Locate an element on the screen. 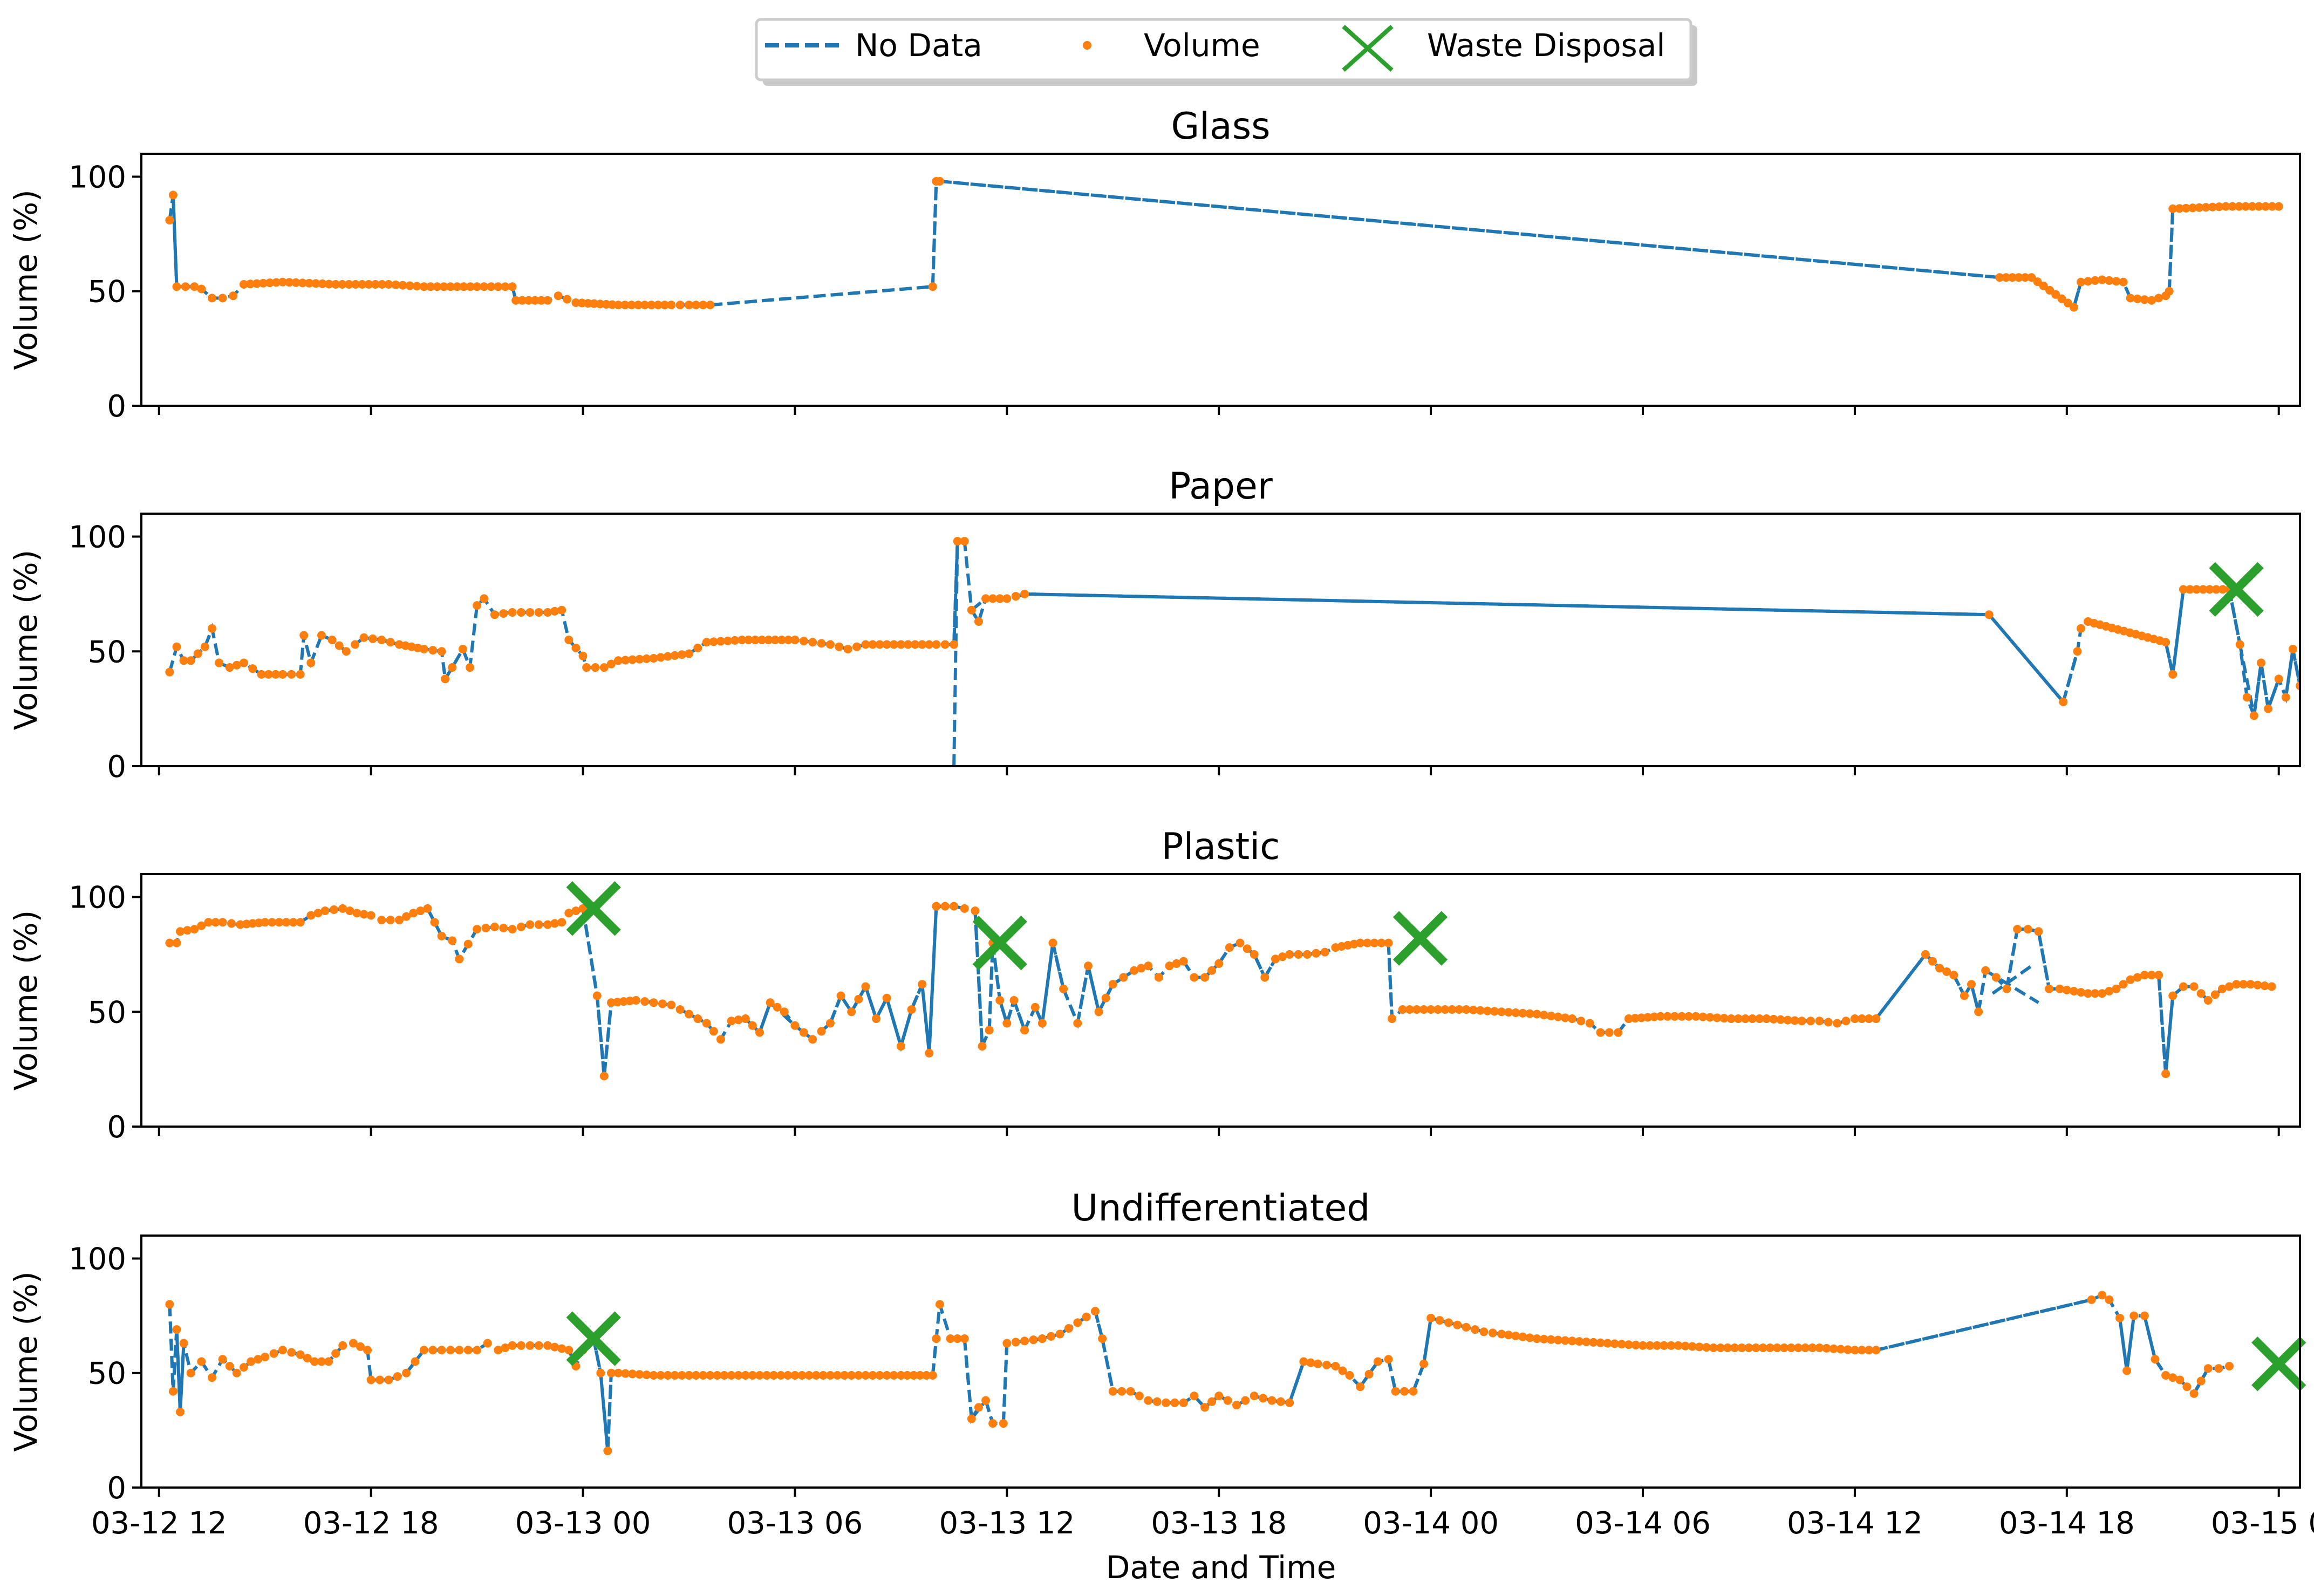  x-tick-label: 03-12 12 is located at coordinates (159, 1523).